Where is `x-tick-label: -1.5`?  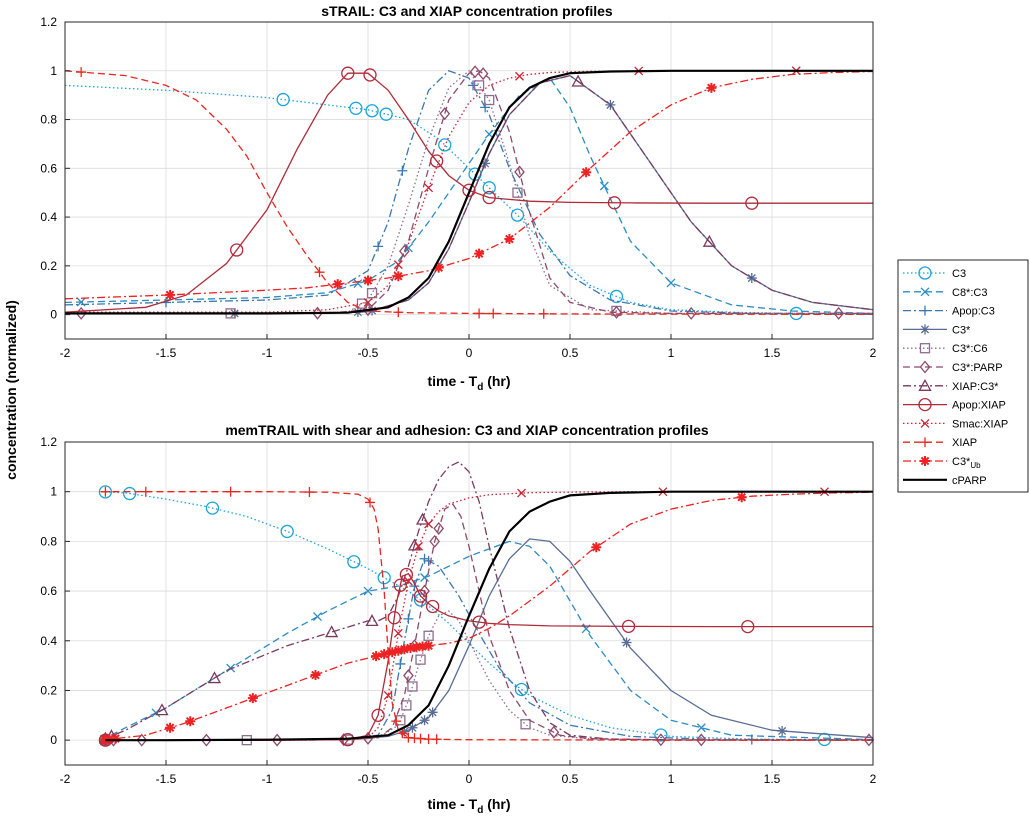
x-tick-label: -1.5 is located at coordinates (166, 353).